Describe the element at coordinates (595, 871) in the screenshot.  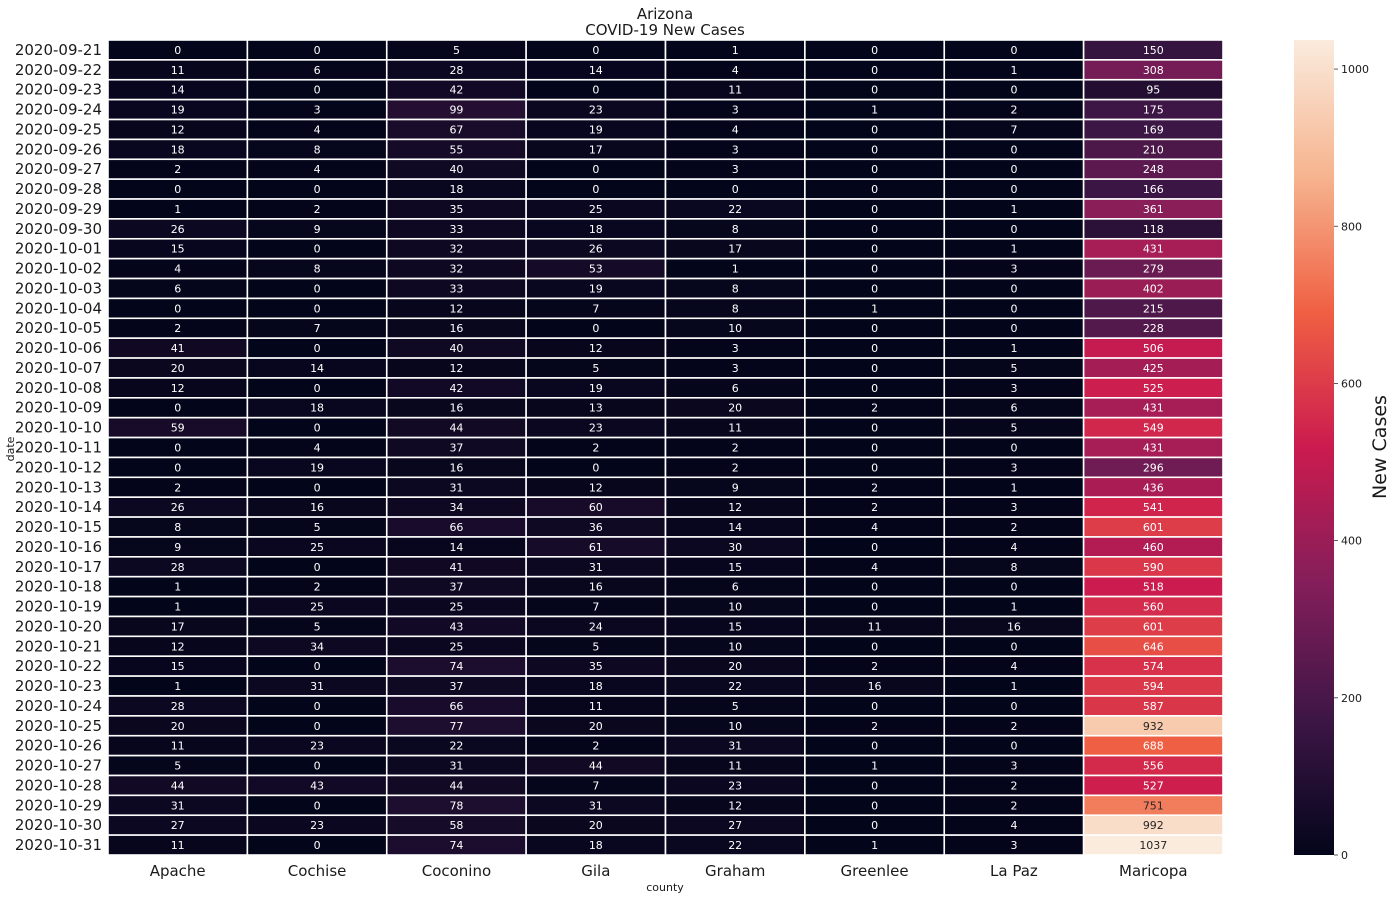
I see `x-tick-label: Gila` at that location.